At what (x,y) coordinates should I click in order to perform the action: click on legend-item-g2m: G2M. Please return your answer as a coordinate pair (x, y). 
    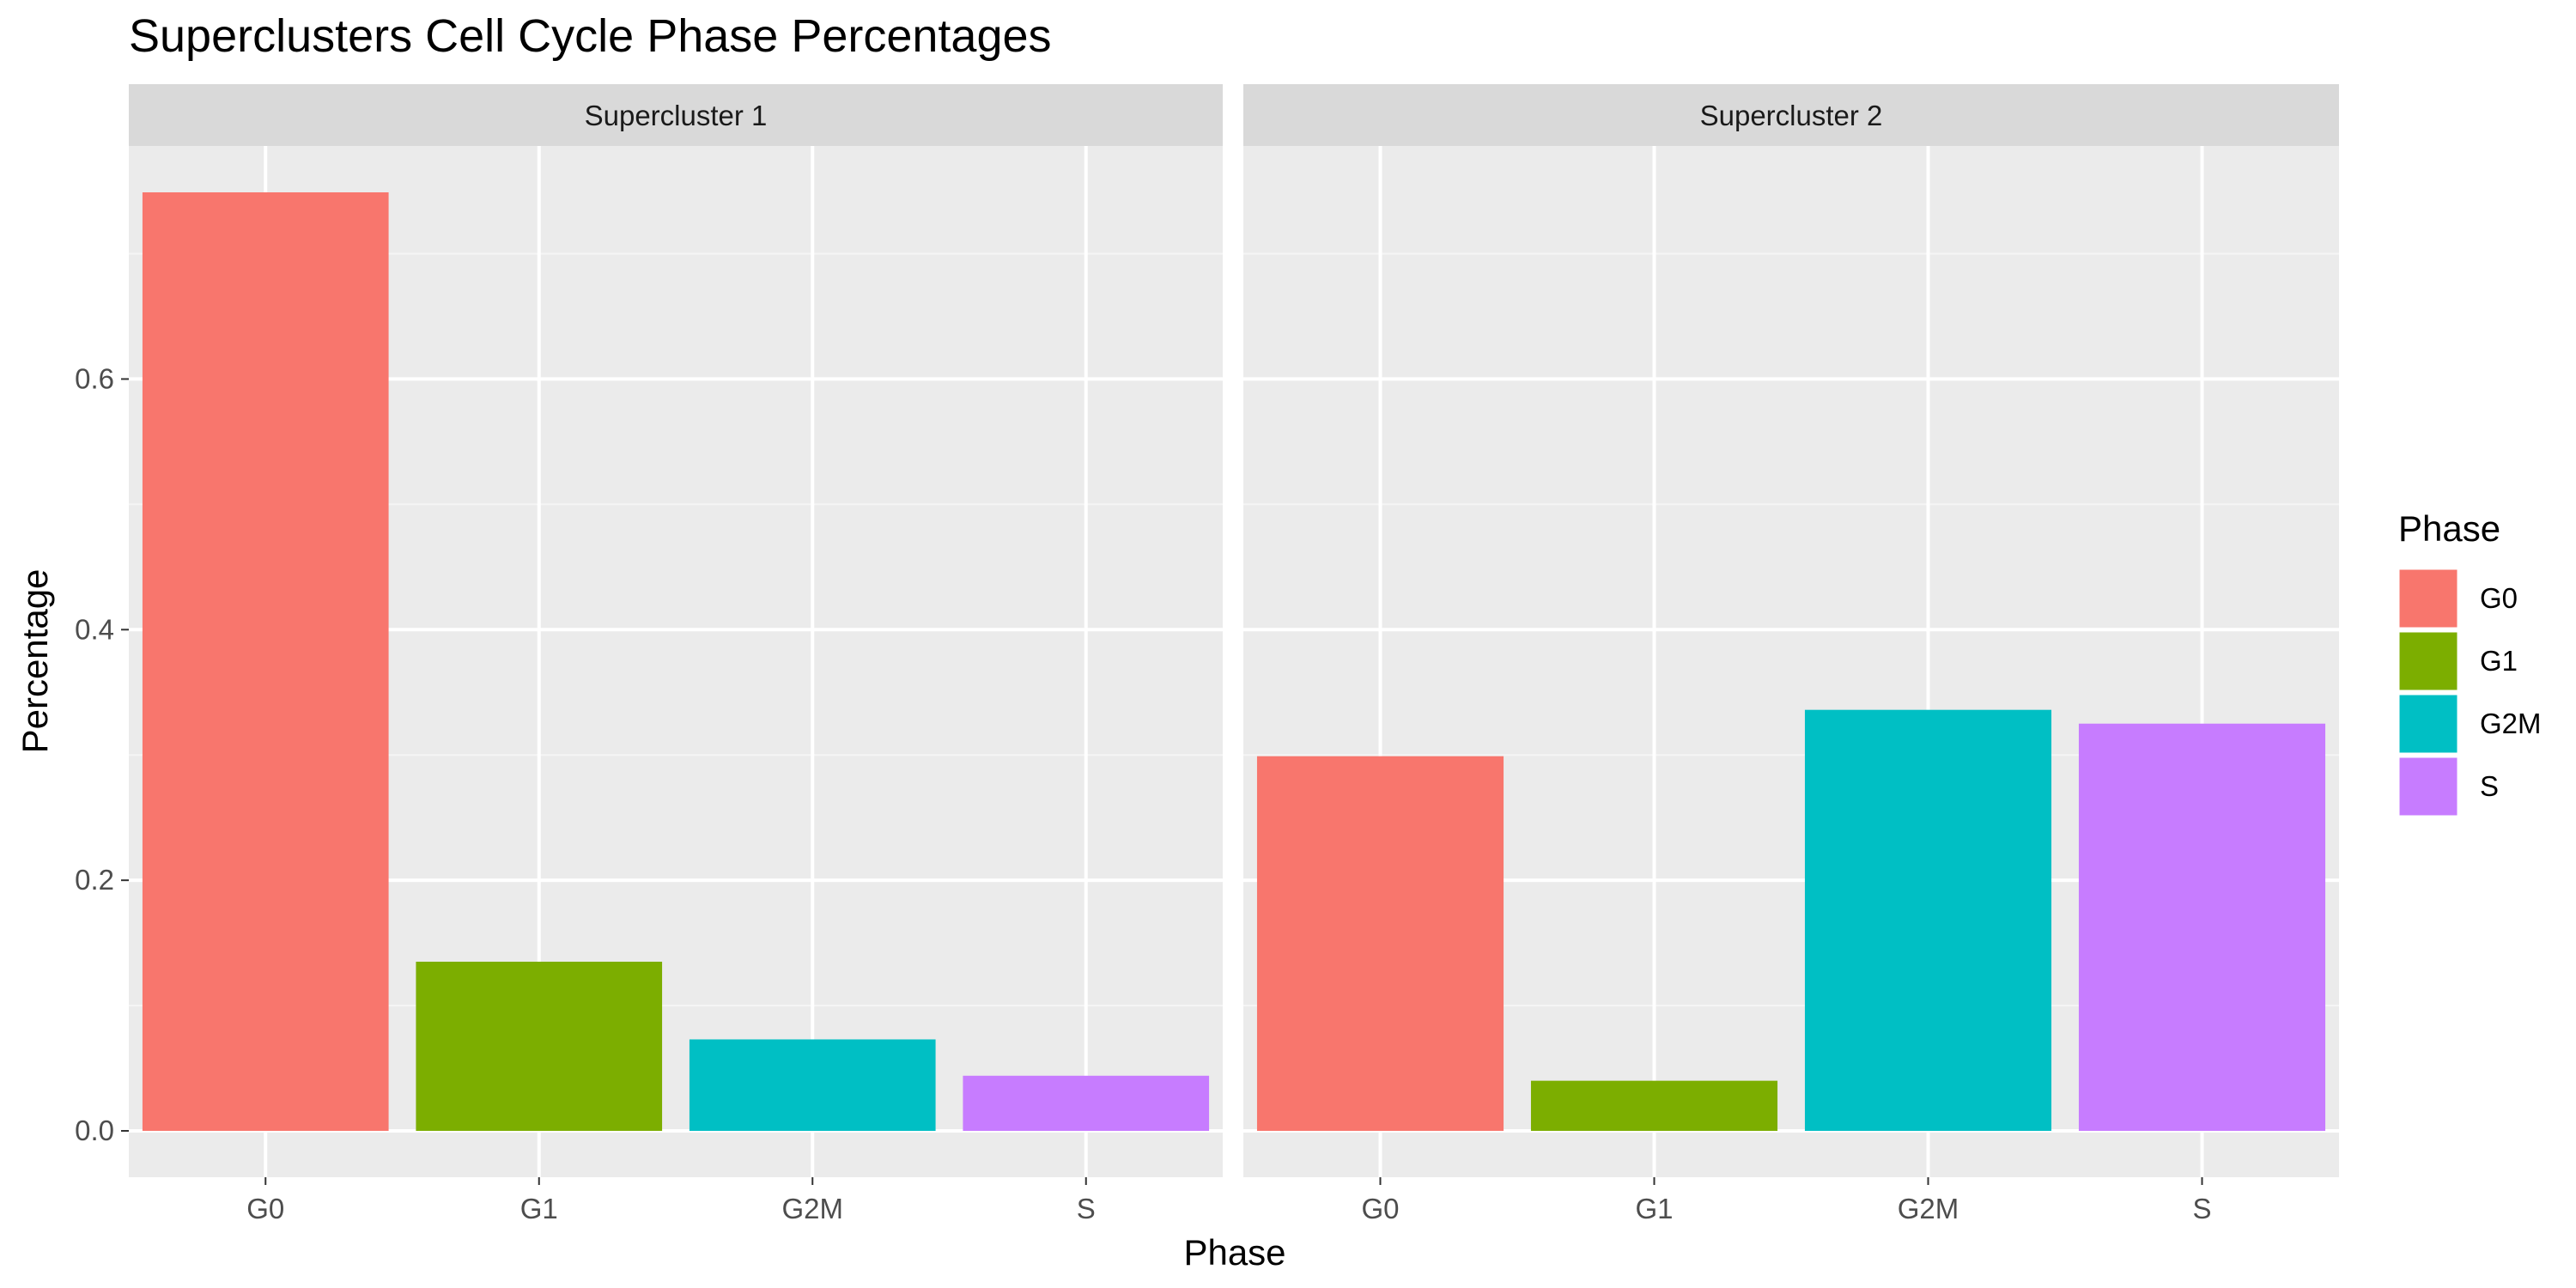
    Looking at the image, I should click on (2470, 724).